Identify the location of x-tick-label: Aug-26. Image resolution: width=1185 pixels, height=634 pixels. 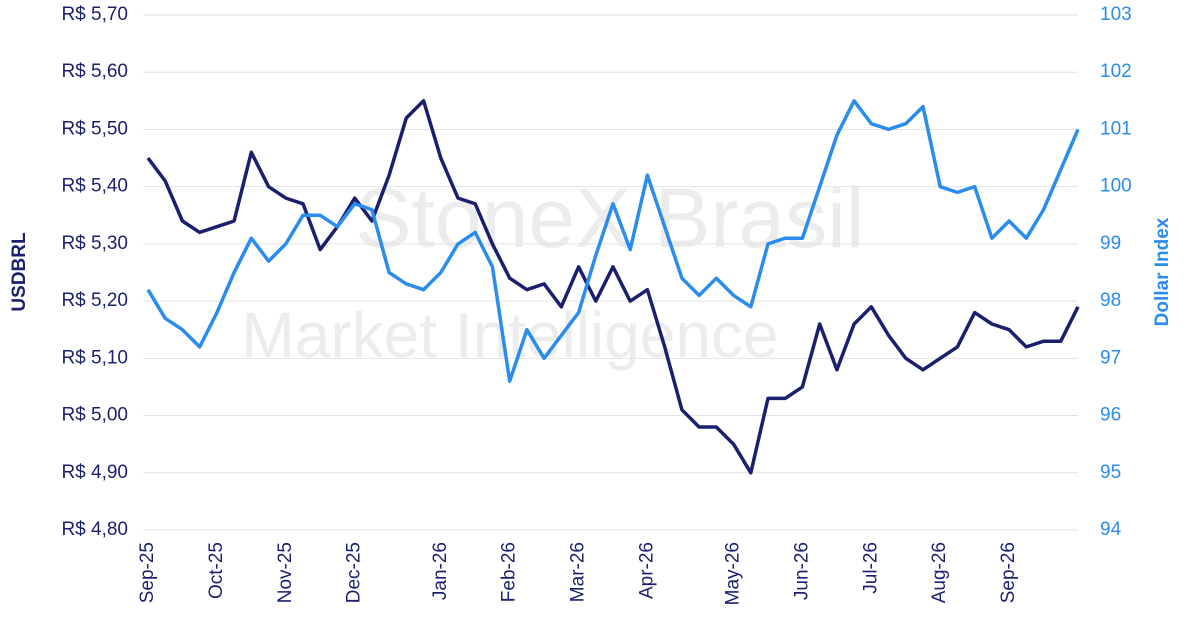
(939, 572).